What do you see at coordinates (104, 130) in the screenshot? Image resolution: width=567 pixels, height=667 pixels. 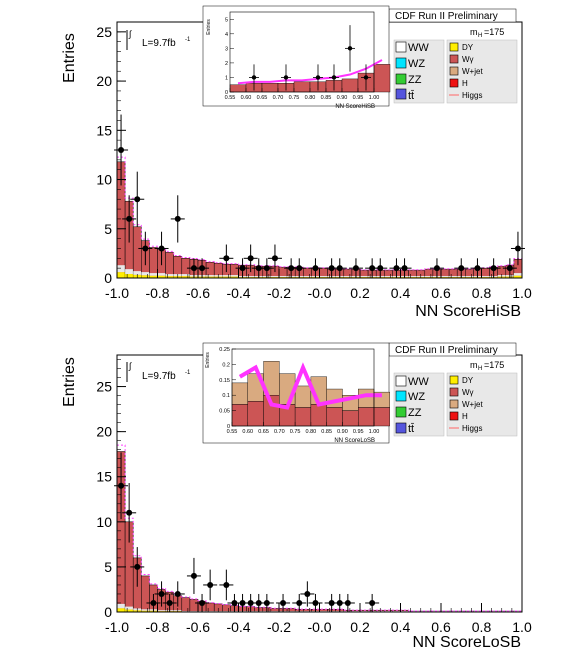 I see `y-tick-label: 15` at bounding box center [104, 130].